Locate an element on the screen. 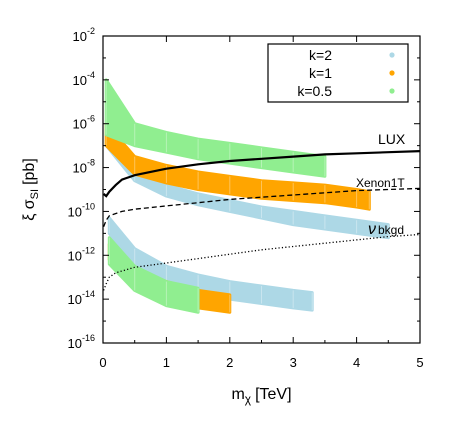 This screenshot has height=426, width=452. x-tick-label: 3 is located at coordinates (293, 362).